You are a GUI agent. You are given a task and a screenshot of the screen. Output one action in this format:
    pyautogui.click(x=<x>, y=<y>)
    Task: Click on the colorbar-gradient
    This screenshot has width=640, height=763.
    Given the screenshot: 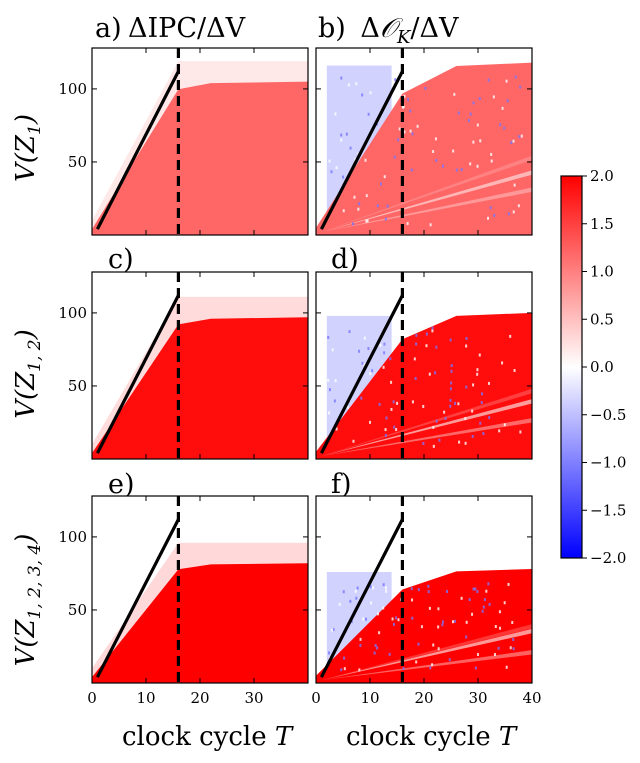 What is the action you would take?
    pyautogui.click(x=571, y=367)
    